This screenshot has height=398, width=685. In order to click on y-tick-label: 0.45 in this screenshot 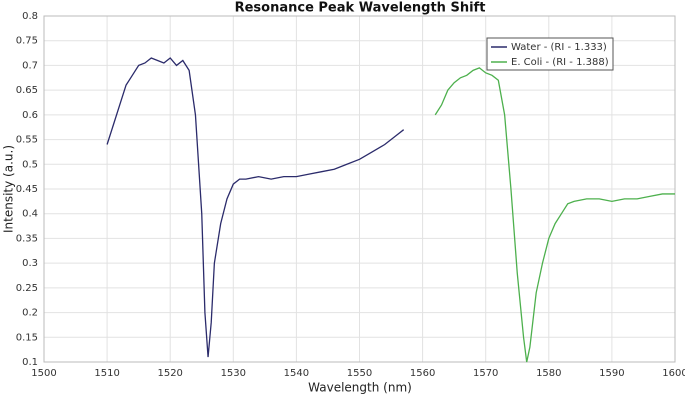, I will do `click(27, 189)`.